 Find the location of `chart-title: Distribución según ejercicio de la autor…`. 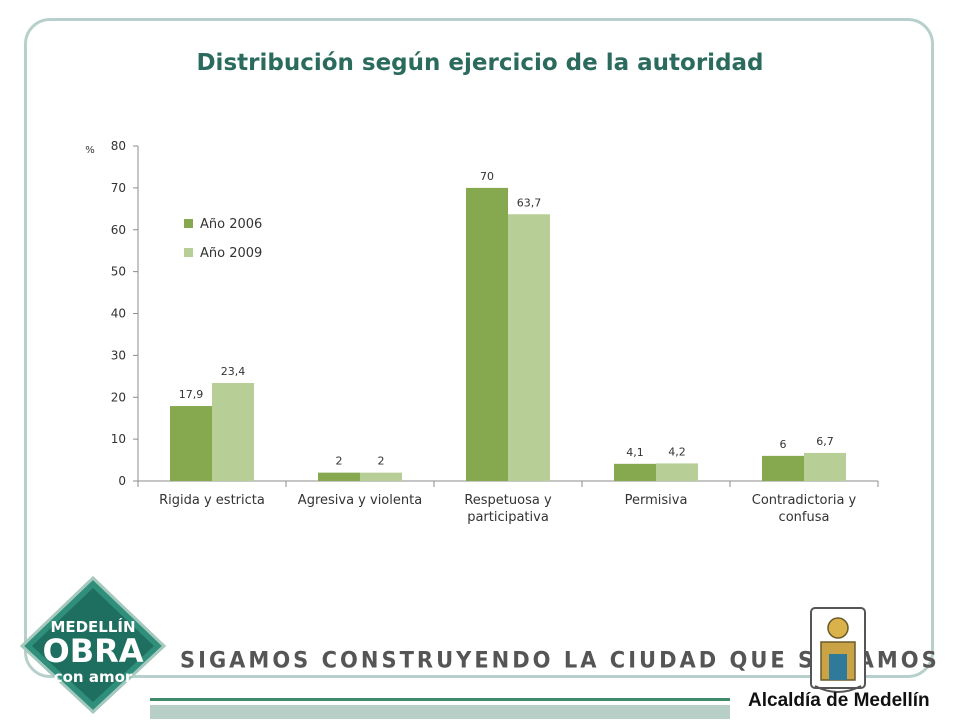

chart-title: Distribución según ejercicio de la autor… is located at coordinates (480, 63).